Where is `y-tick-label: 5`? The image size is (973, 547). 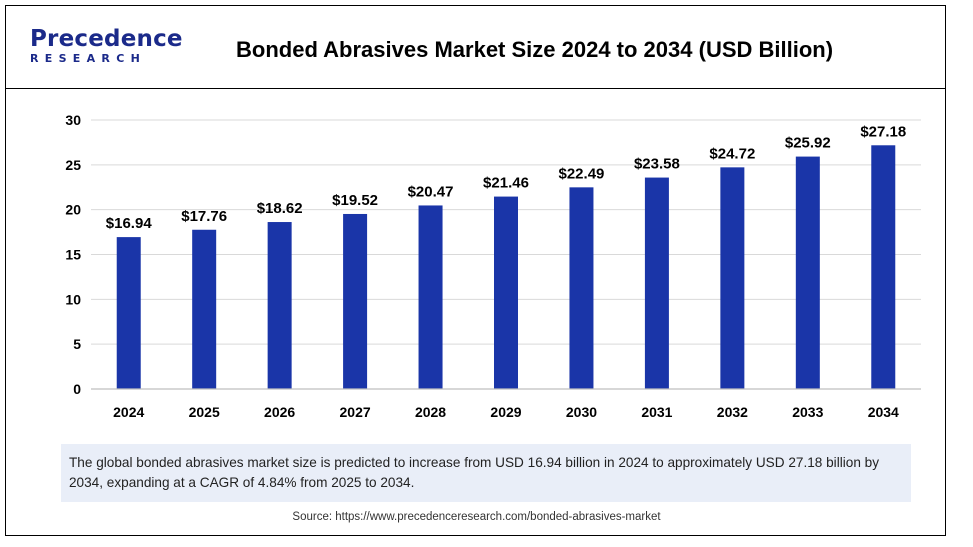 y-tick-label: 5 is located at coordinates (77, 344).